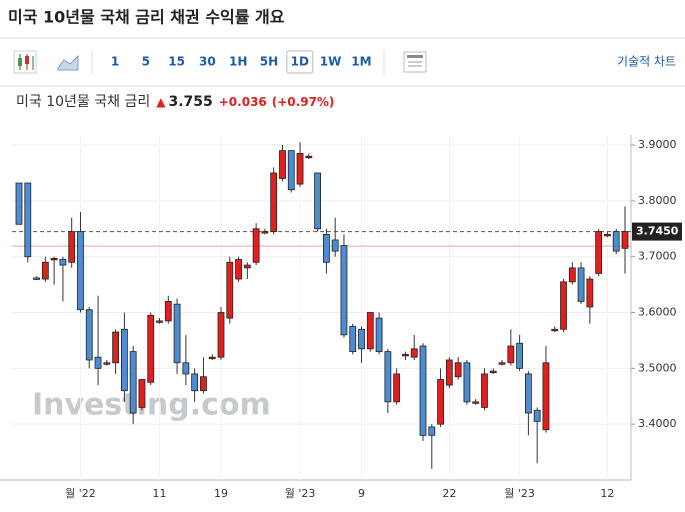  I want to click on x-tick-label: 9, so click(361, 493).